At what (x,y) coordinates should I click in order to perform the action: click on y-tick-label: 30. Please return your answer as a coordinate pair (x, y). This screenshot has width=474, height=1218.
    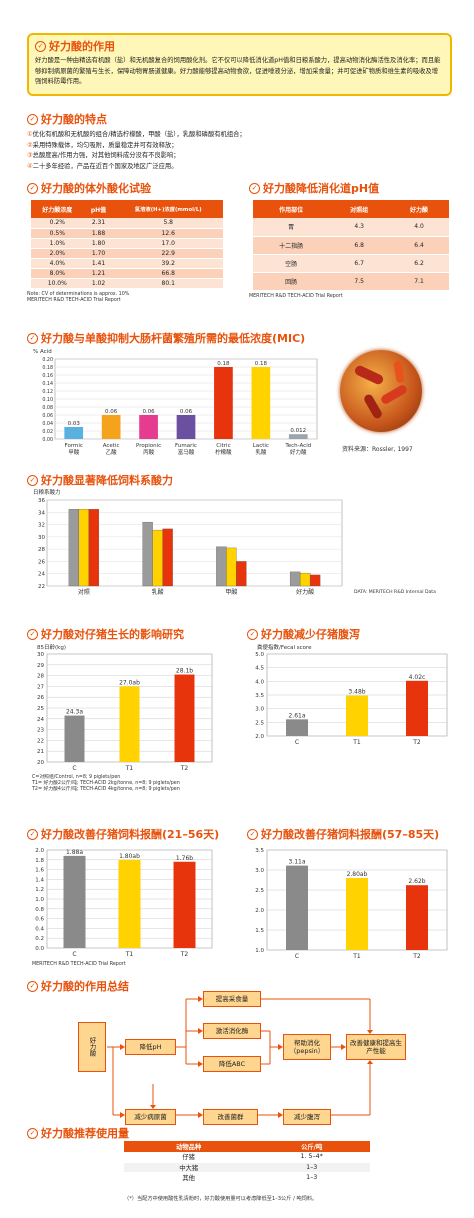
    Looking at the image, I should click on (40, 655).